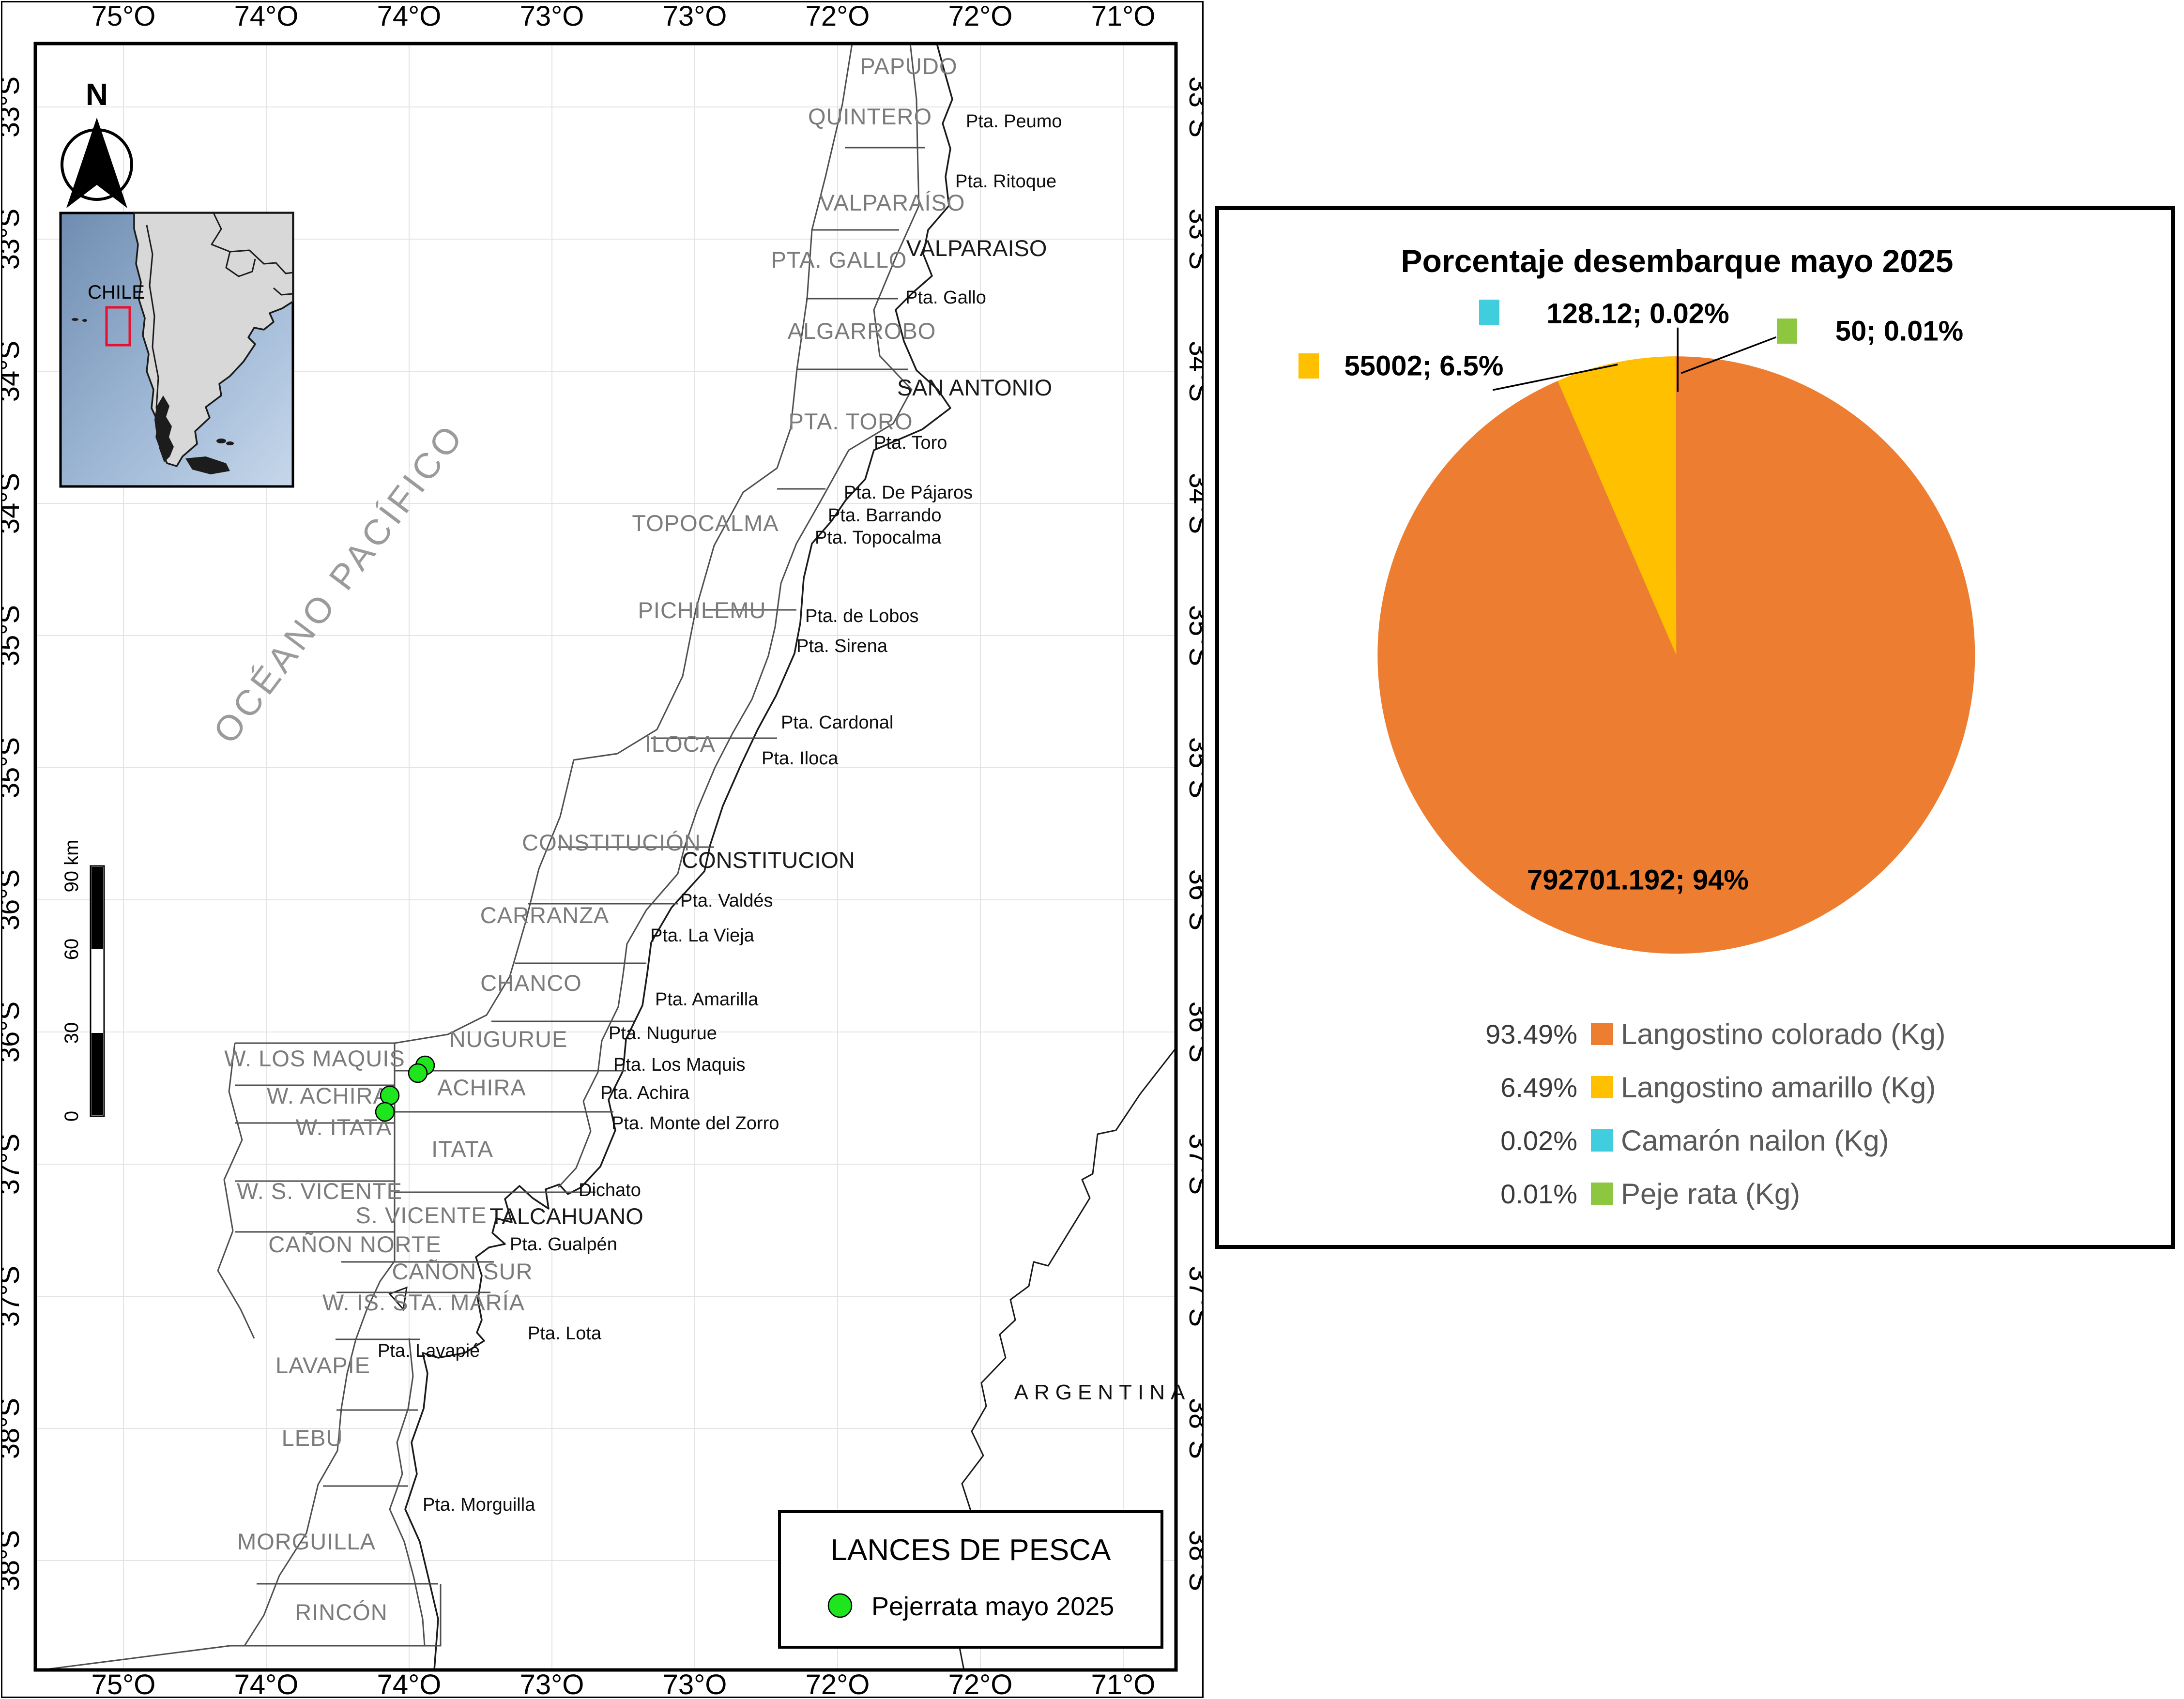 Image resolution: width=2184 pixels, height=1699 pixels. What do you see at coordinates (769, 860) in the screenshot?
I see `city-label: CONSTITUCION` at bounding box center [769, 860].